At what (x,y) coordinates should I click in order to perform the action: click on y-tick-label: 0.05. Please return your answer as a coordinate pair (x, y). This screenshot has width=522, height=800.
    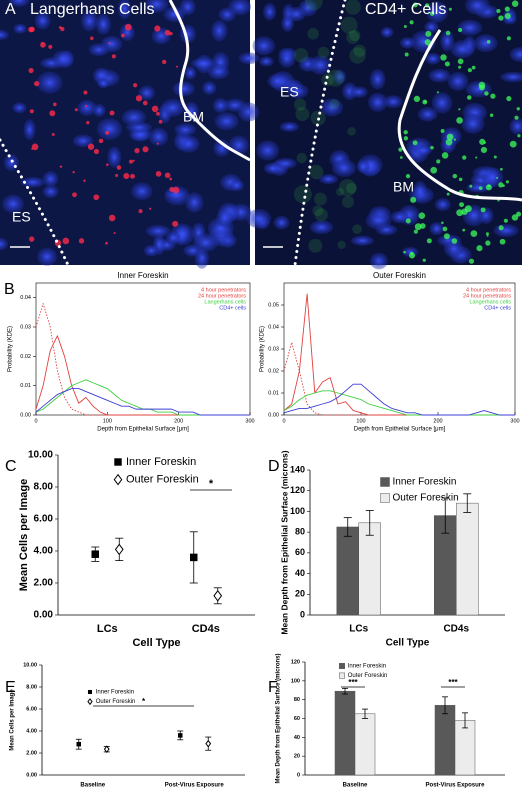
    Looking at the image, I should click on (273, 305).